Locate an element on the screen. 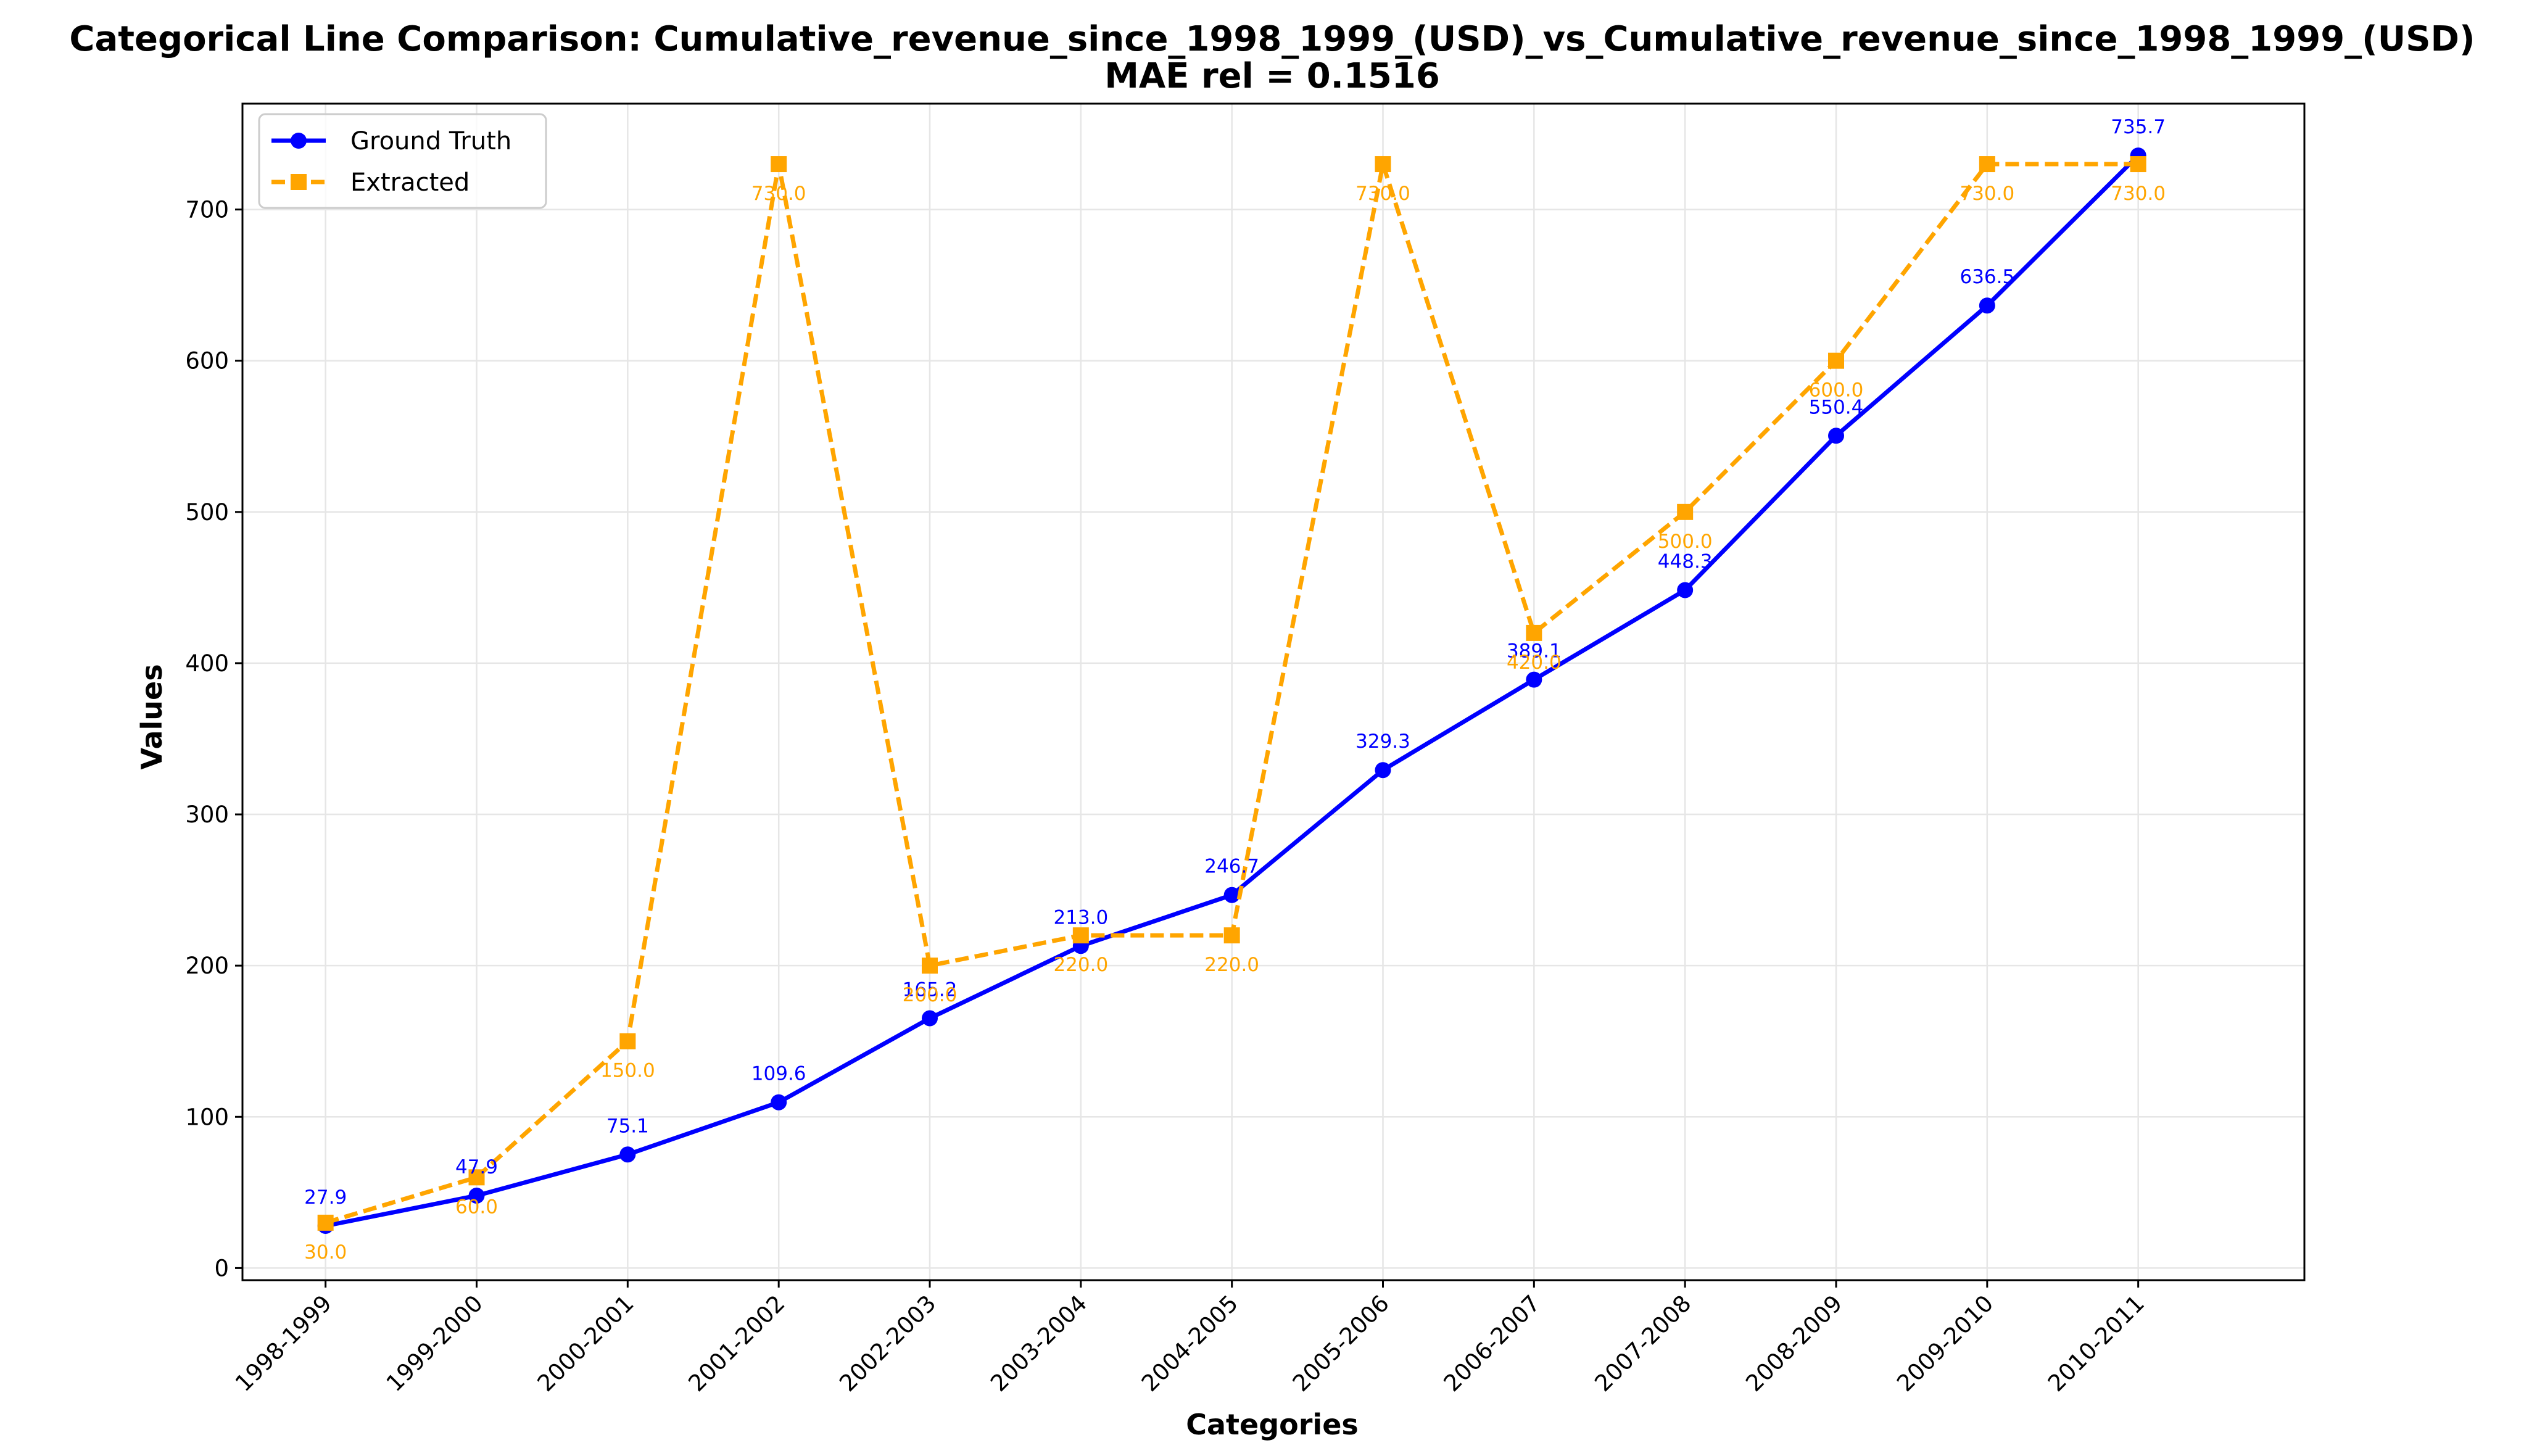 Image resolution: width=2545 pixels, height=1456 pixels. data-label: 735.7 is located at coordinates (2138, 127).